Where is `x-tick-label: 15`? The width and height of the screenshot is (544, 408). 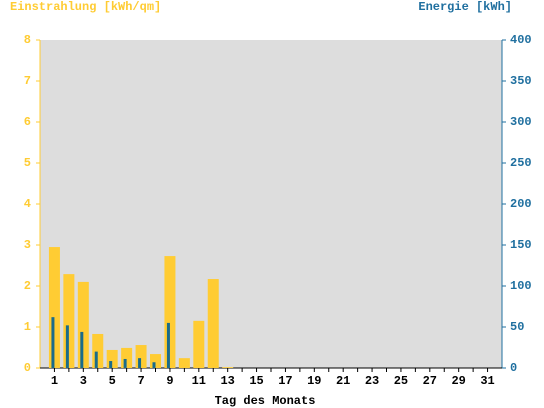
x-tick-label: 15 is located at coordinates (256, 381).